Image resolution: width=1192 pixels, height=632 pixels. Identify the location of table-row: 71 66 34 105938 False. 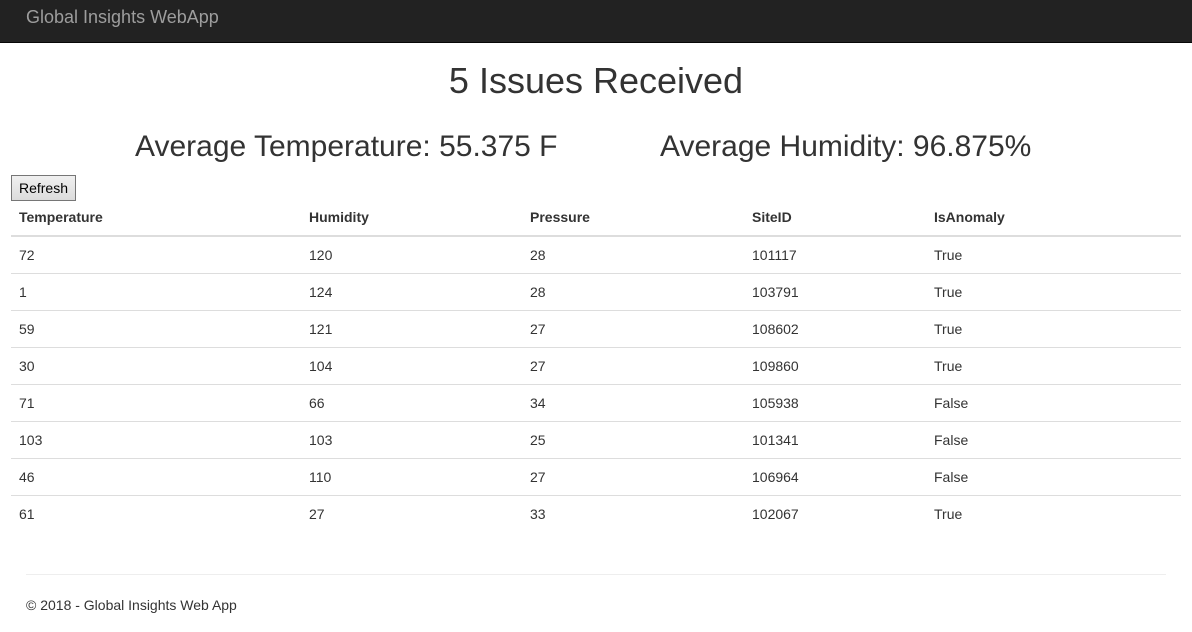
(596, 402).